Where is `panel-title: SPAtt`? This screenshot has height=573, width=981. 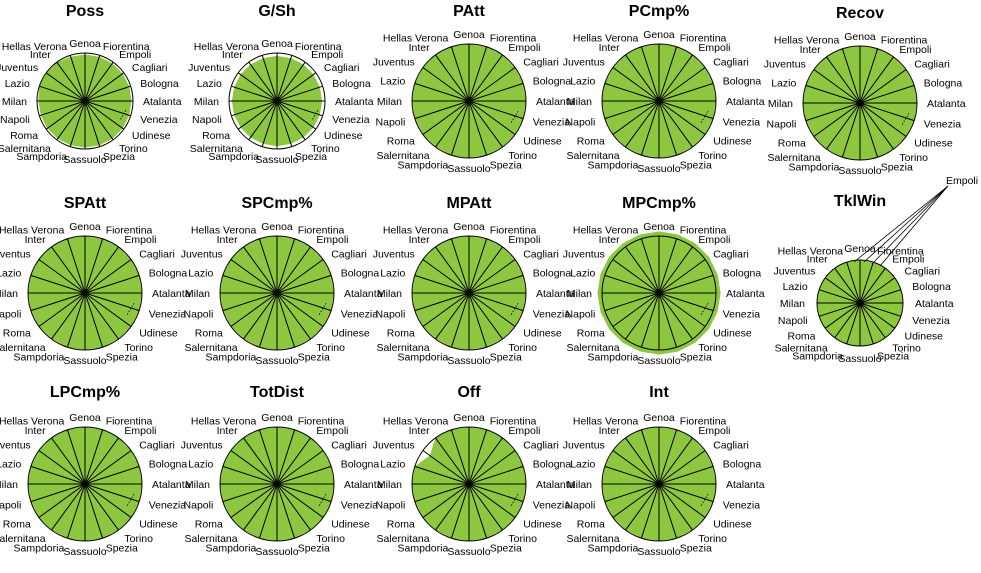 panel-title: SPAtt is located at coordinates (85, 203).